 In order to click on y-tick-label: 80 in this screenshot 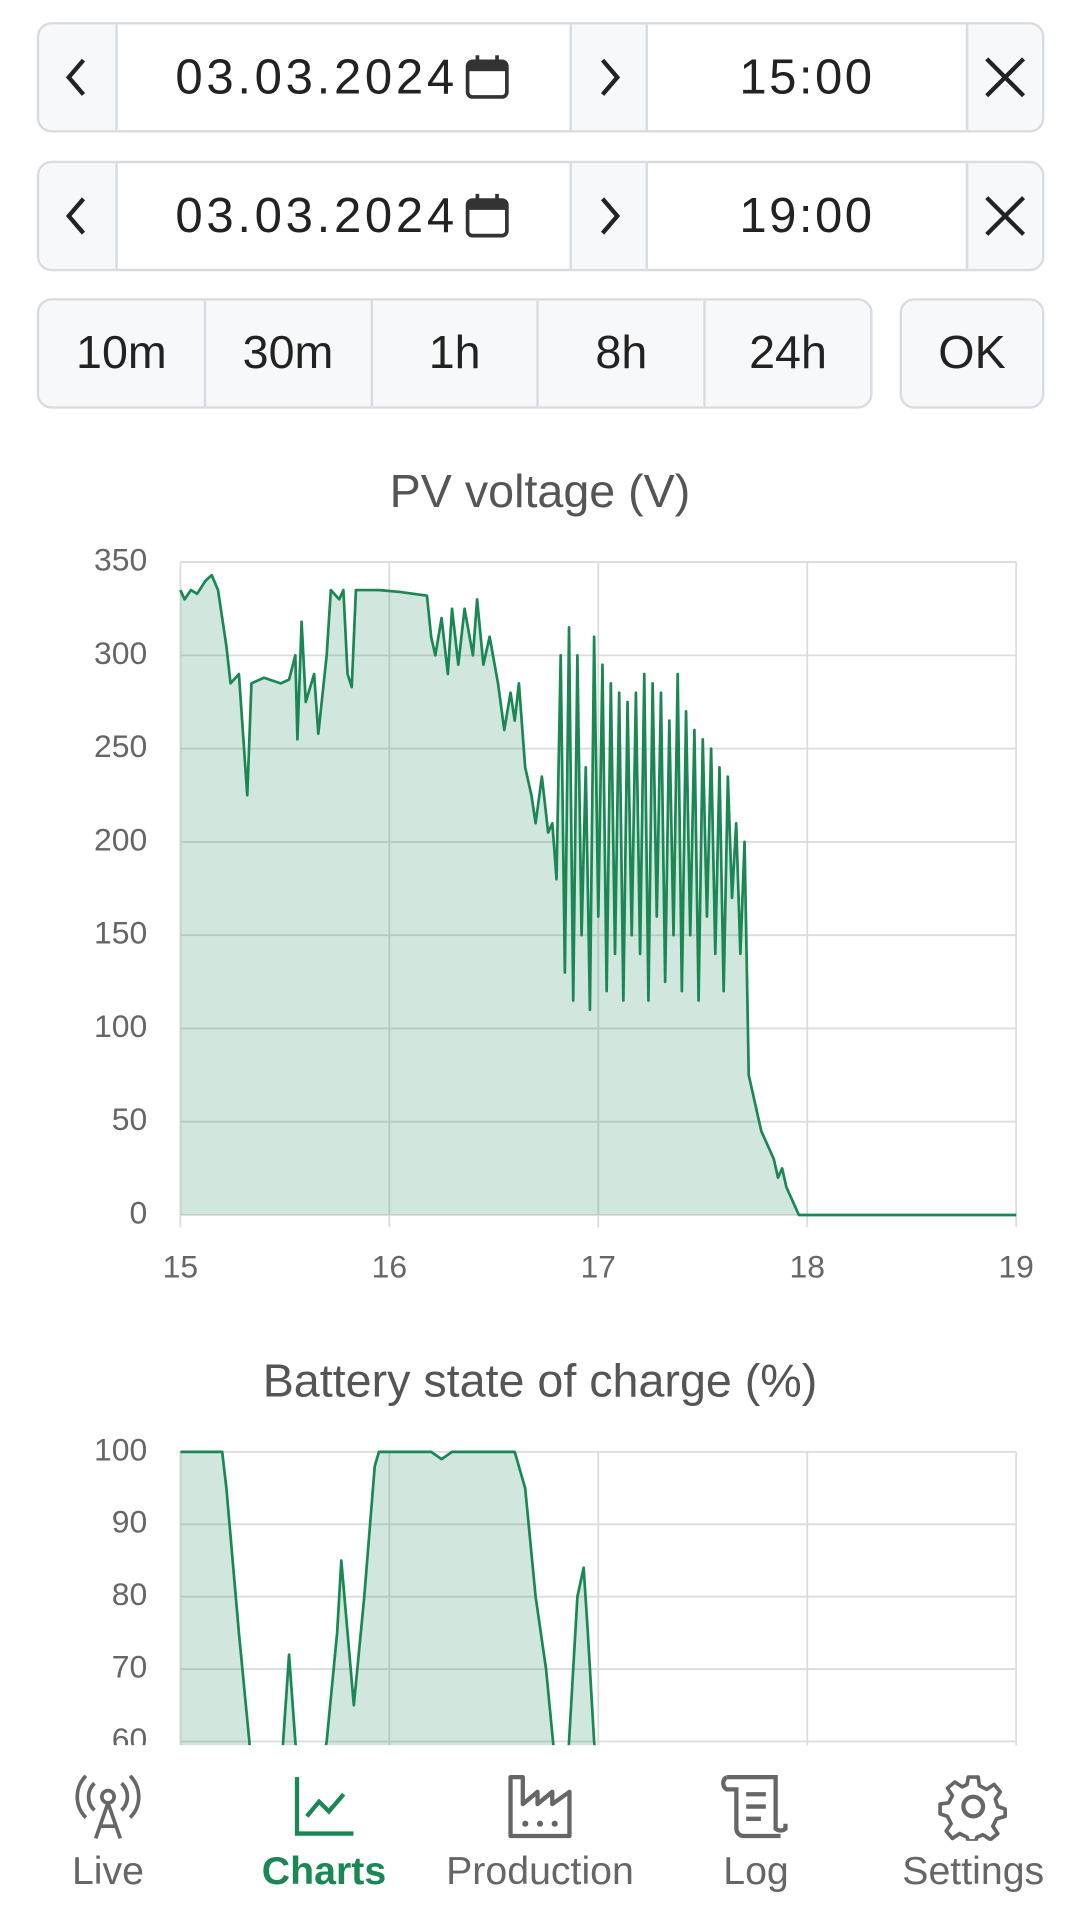, I will do `click(129, 1594)`.